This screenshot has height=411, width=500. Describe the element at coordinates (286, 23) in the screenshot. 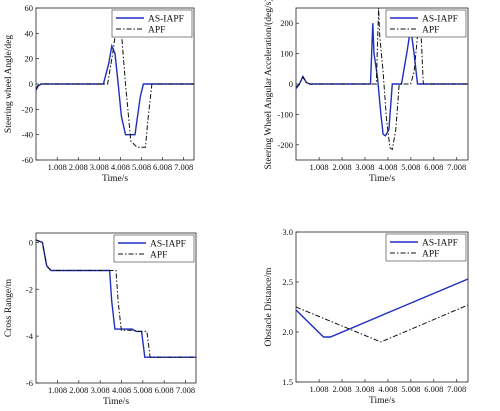

I see `y-tick-label: 200` at that location.